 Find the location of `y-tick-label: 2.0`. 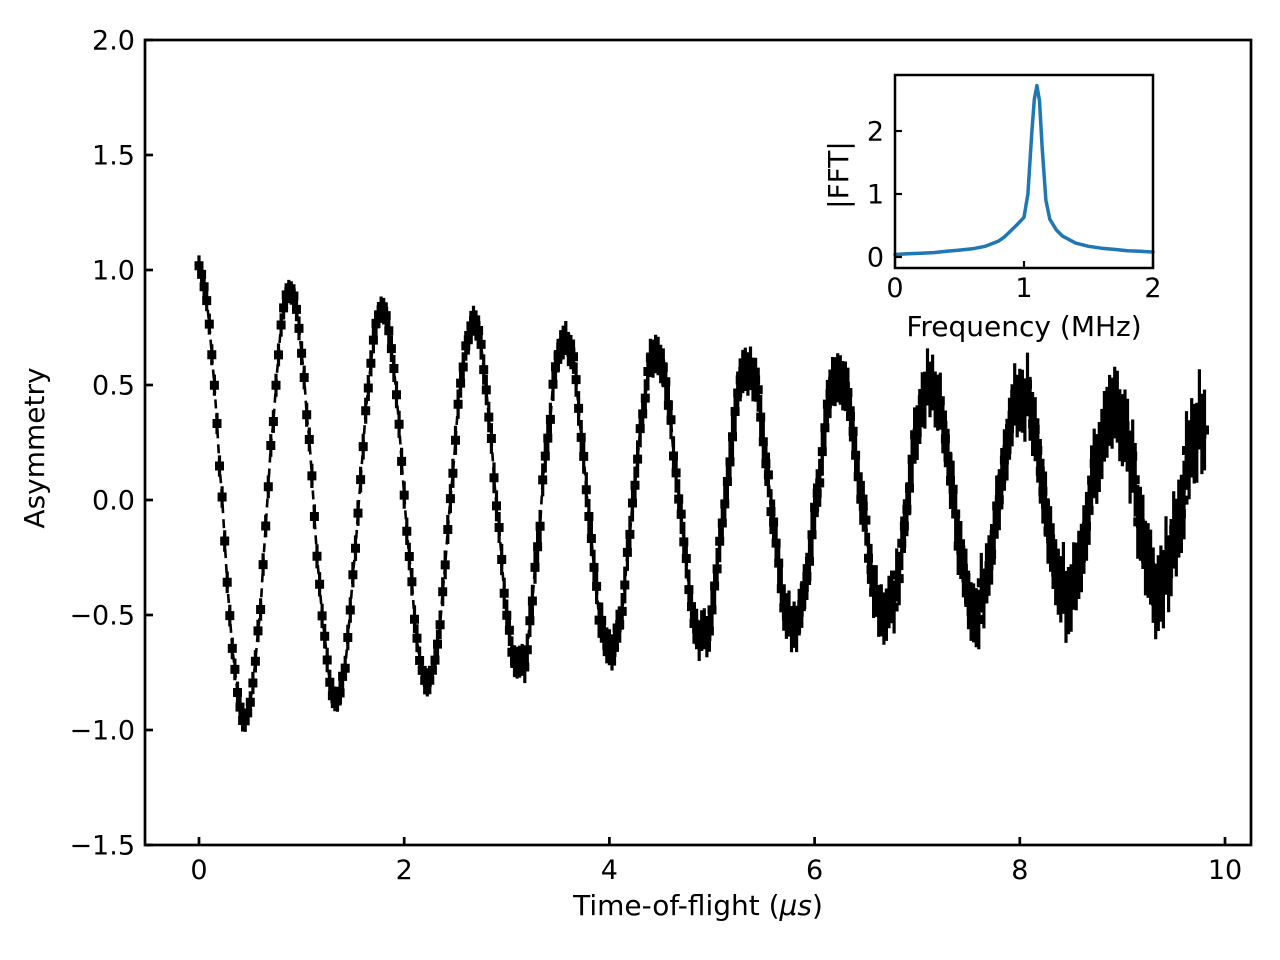

y-tick-label: 2.0 is located at coordinates (113, 41).